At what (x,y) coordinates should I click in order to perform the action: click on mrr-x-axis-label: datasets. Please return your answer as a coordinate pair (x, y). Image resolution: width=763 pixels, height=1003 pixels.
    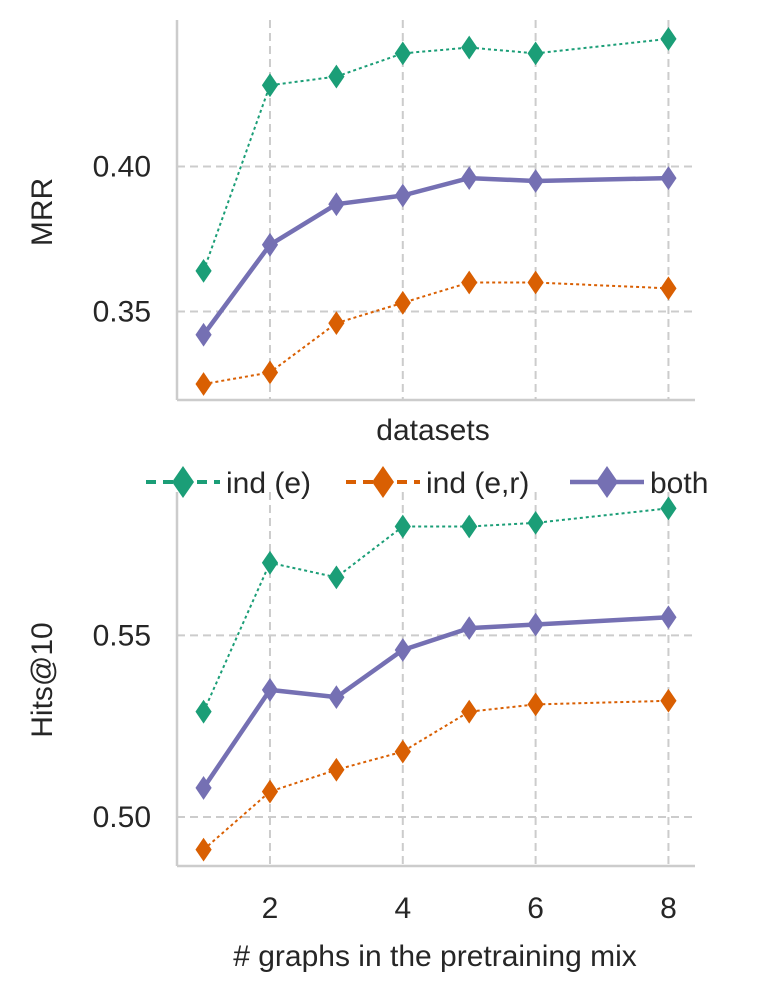
    Looking at the image, I should click on (432, 430).